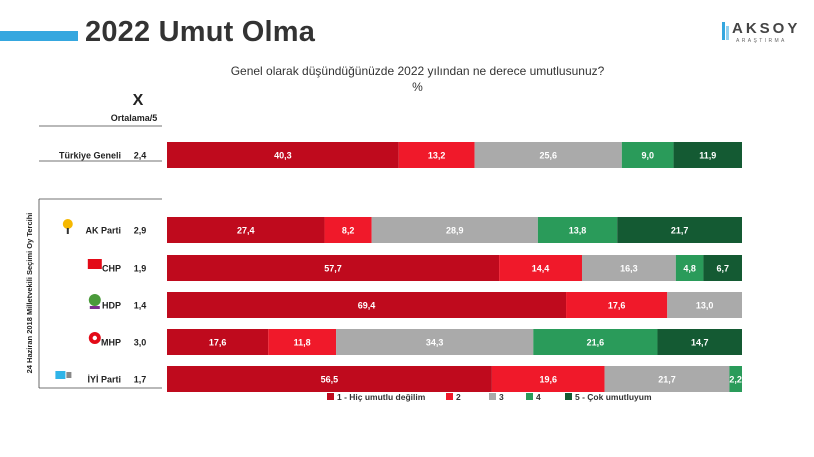  I want to click on page-title: 2022 Umut Olma, so click(200, 32).